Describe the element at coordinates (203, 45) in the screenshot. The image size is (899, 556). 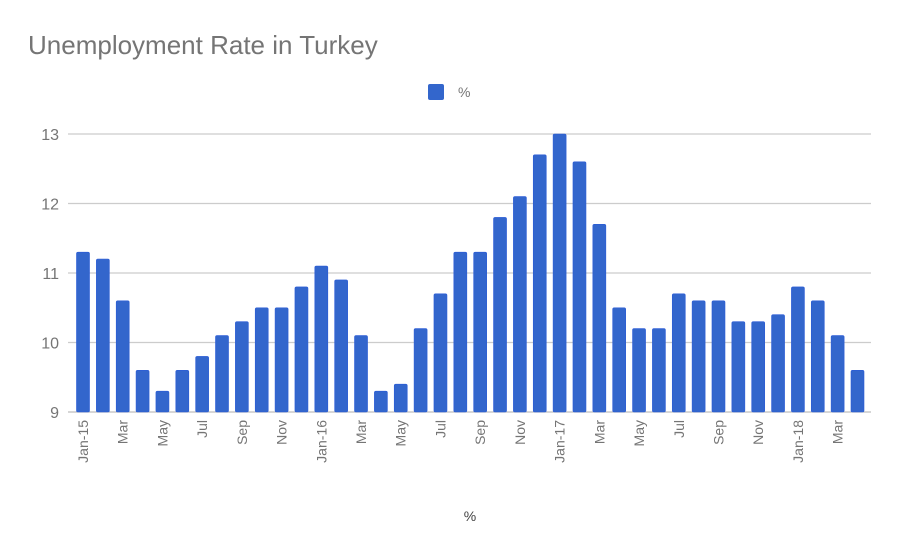
I see `chart-title: Unemployment Rate in Turkey` at that location.